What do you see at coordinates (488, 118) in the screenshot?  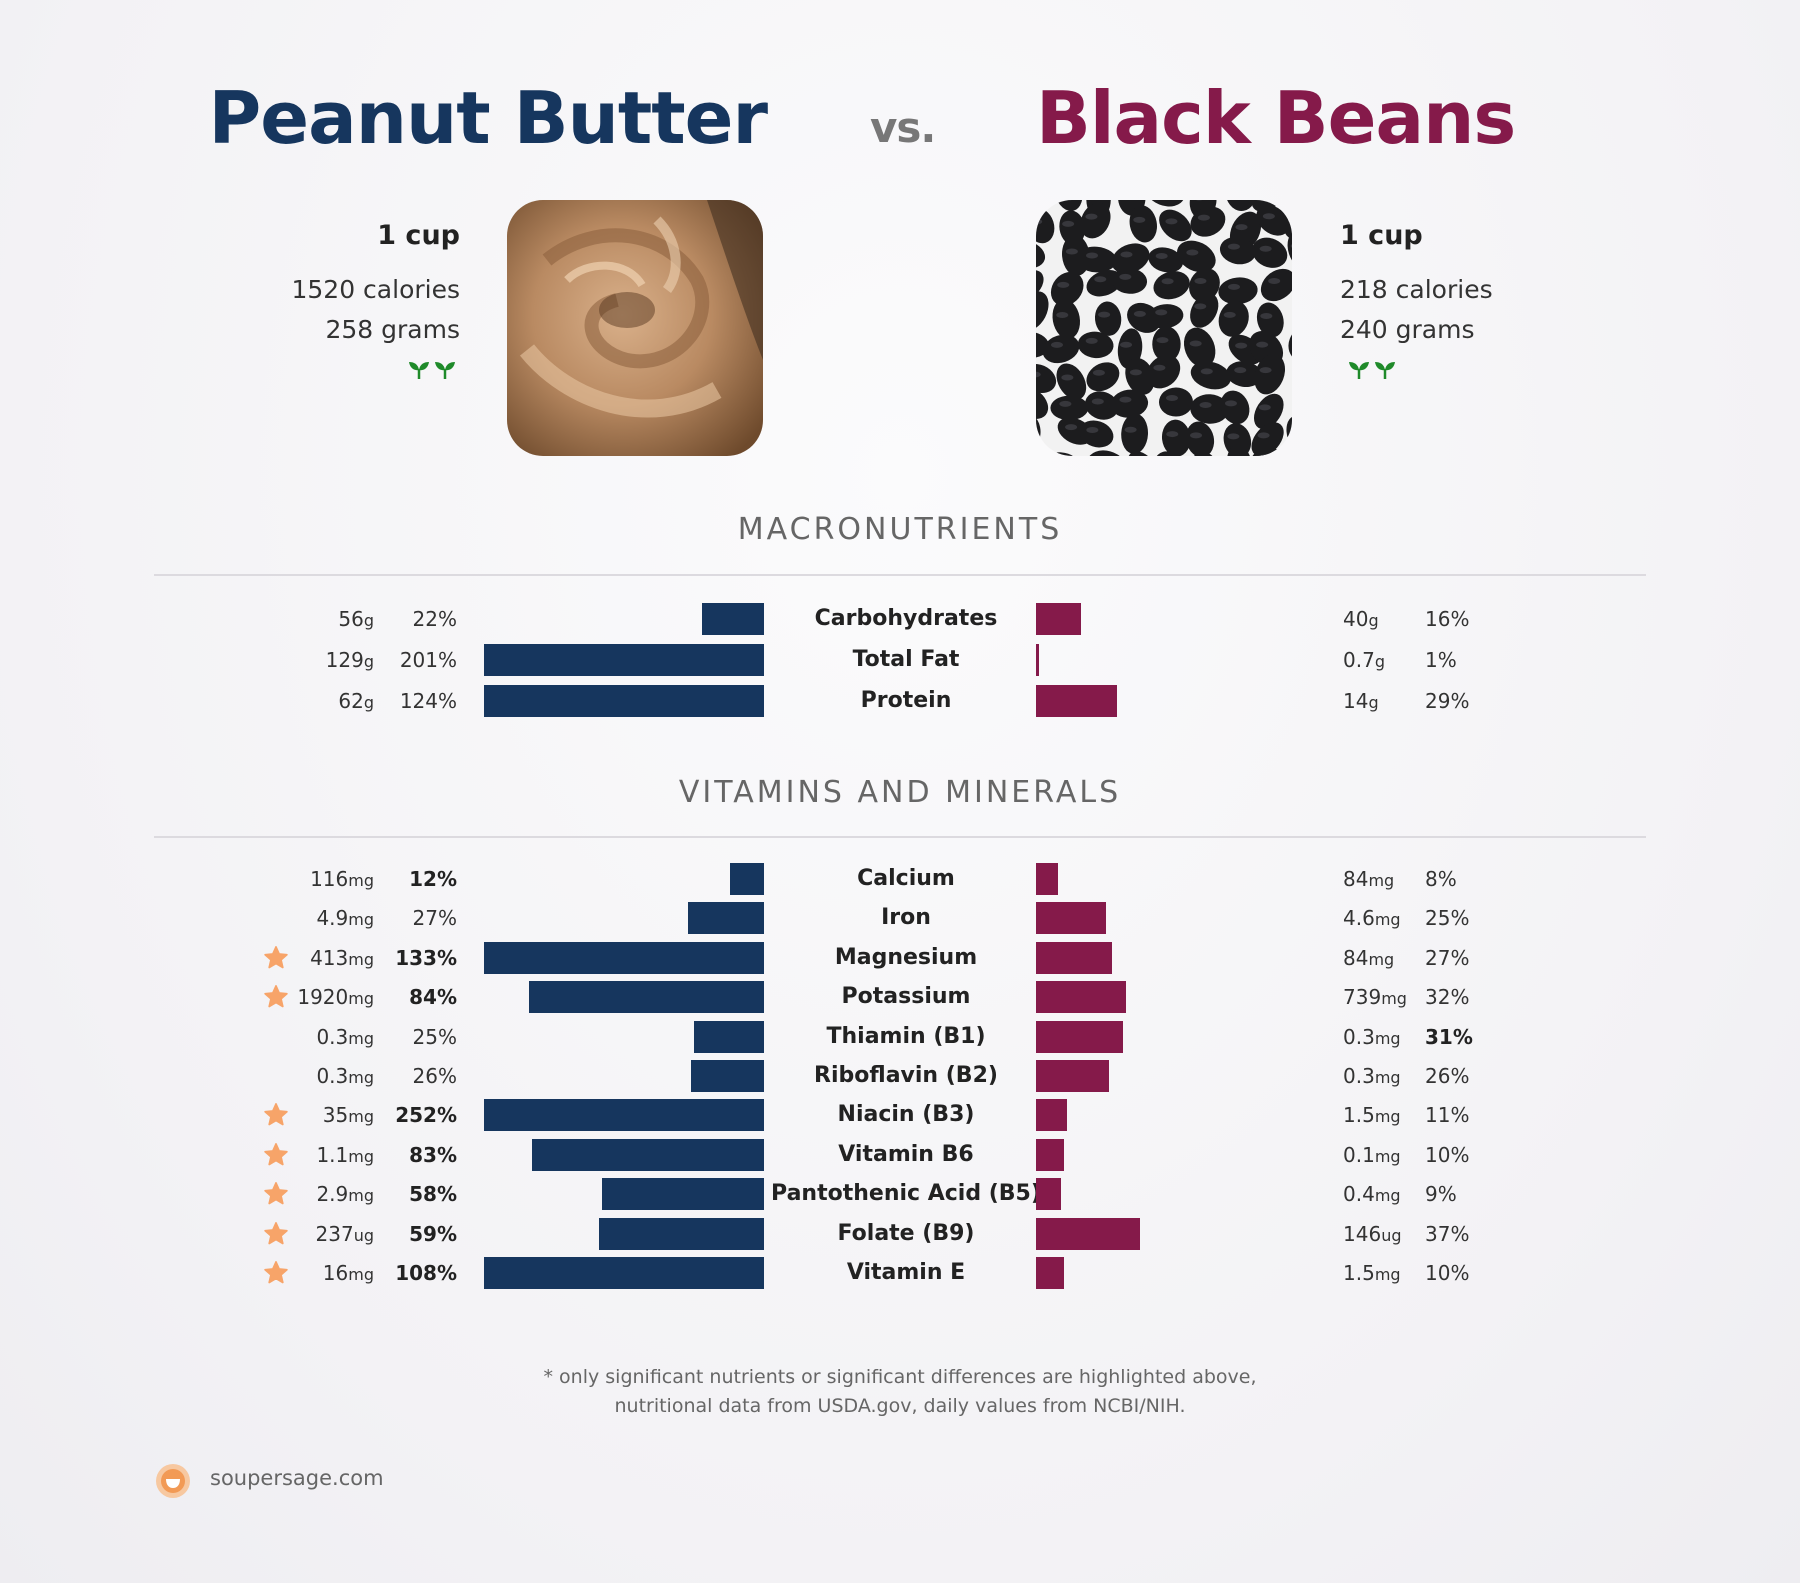 I see `left-food-title: Peanut Butter` at bounding box center [488, 118].